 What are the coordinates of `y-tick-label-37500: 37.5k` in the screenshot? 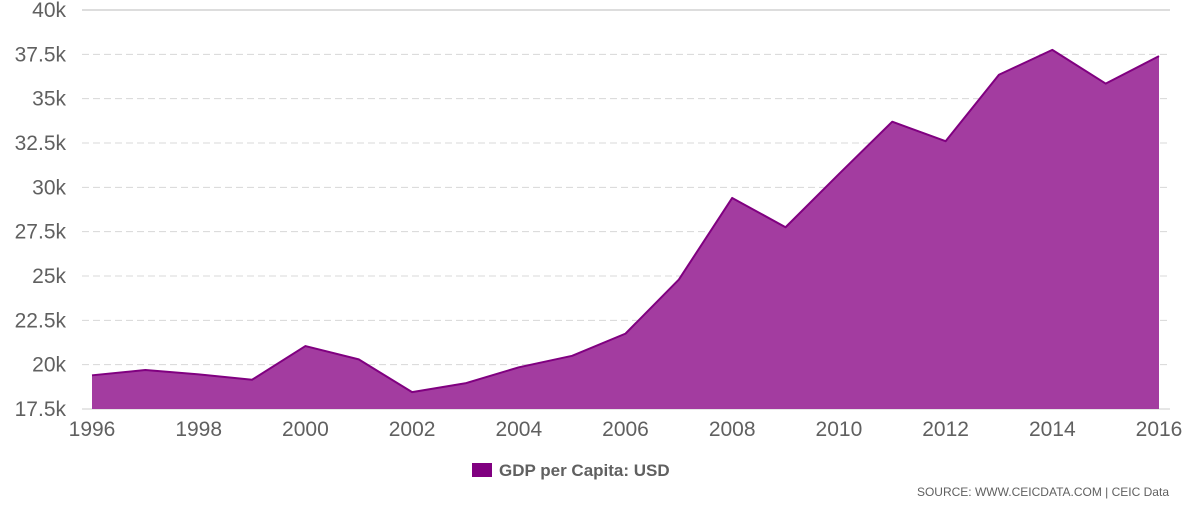 It's located at (41, 54).